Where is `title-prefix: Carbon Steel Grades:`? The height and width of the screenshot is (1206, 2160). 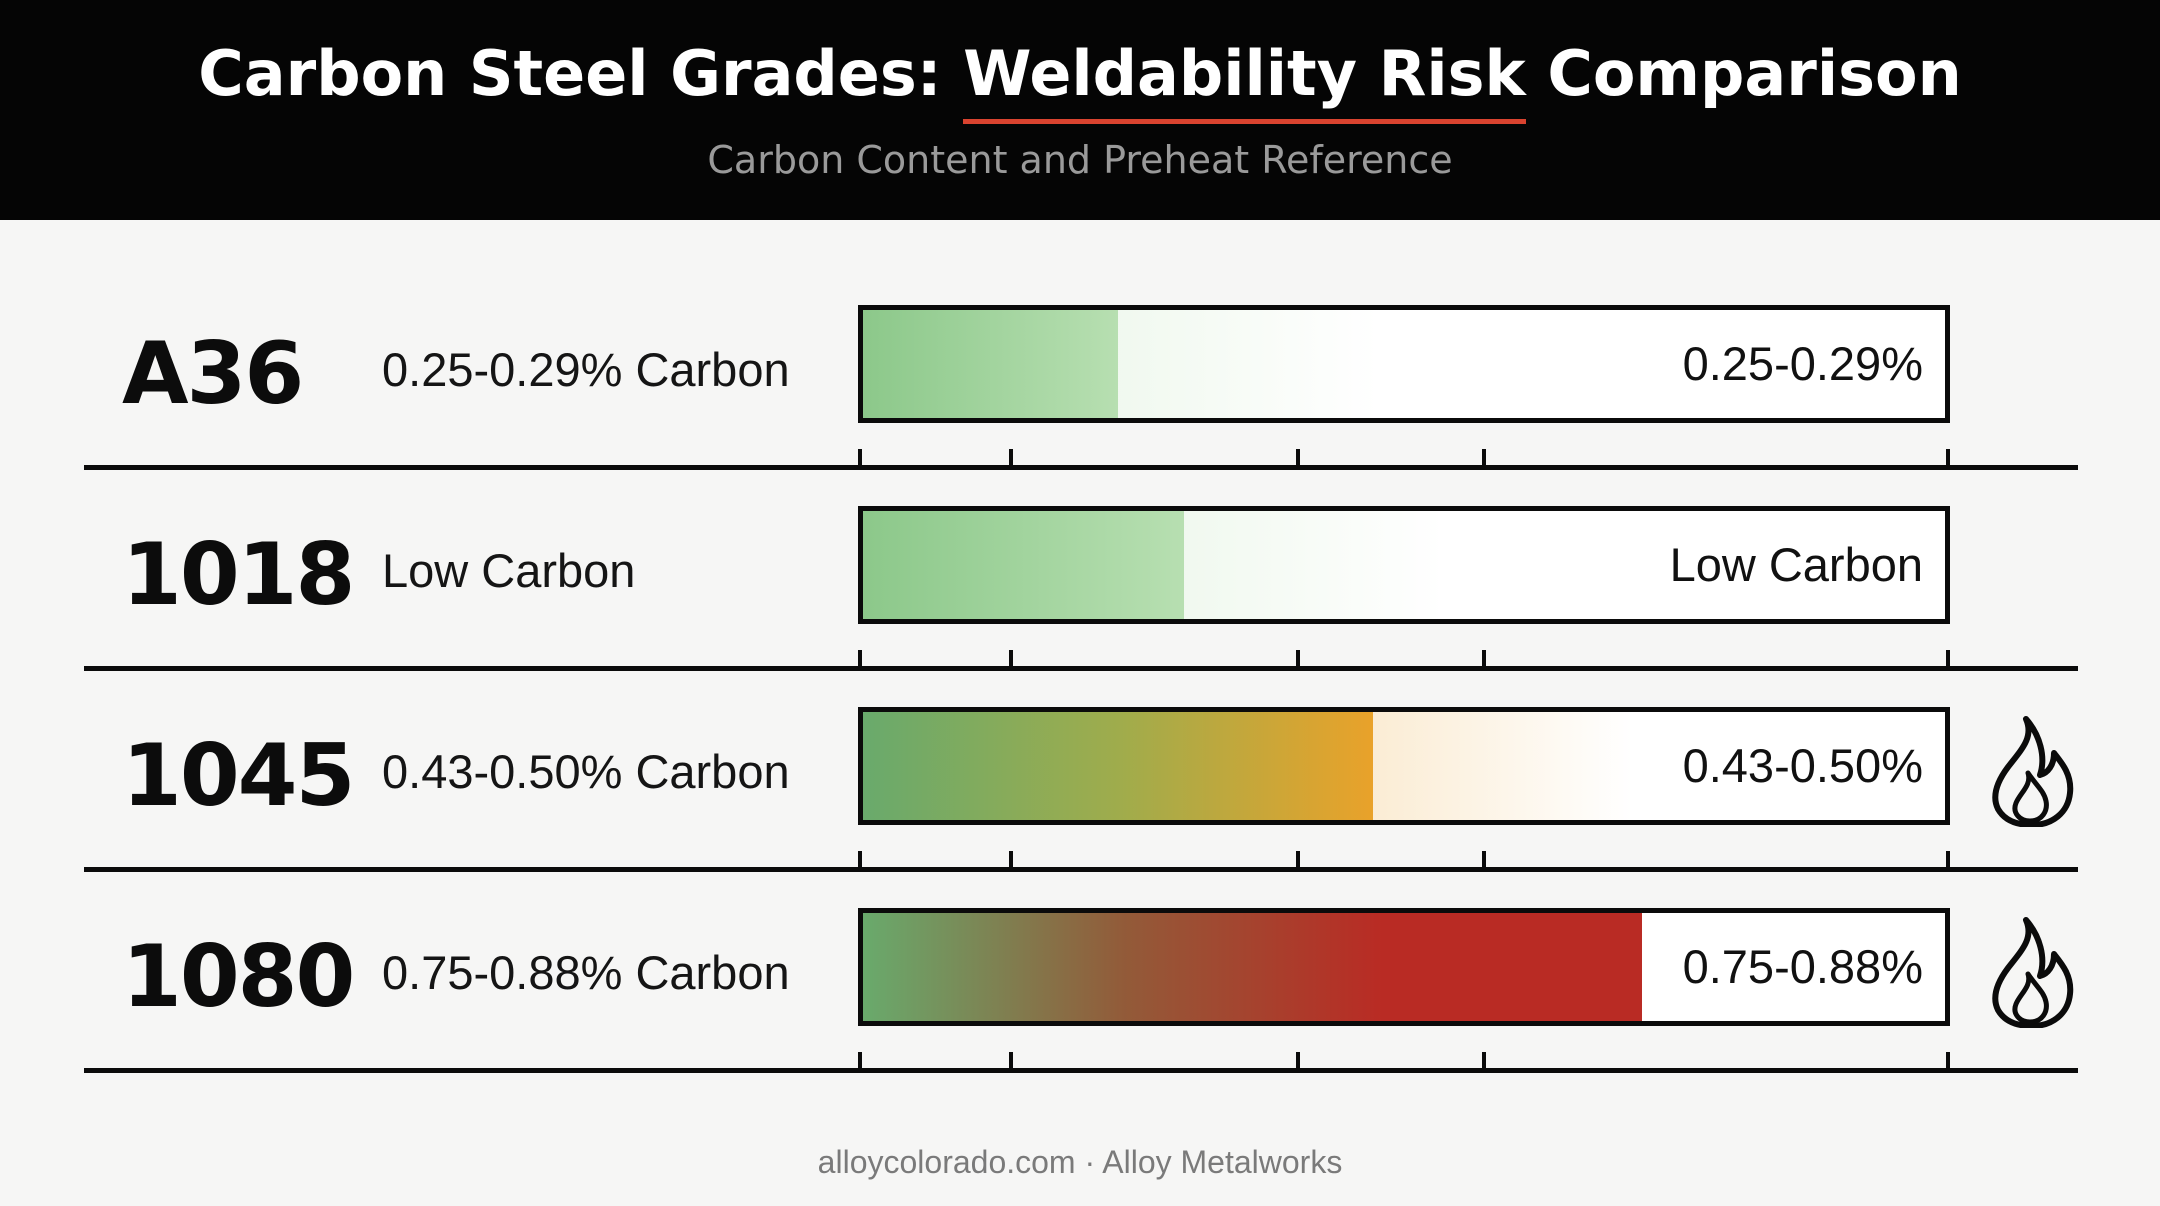 title-prefix: Carbon Steel Grades: is located at coordinates (581, 73).